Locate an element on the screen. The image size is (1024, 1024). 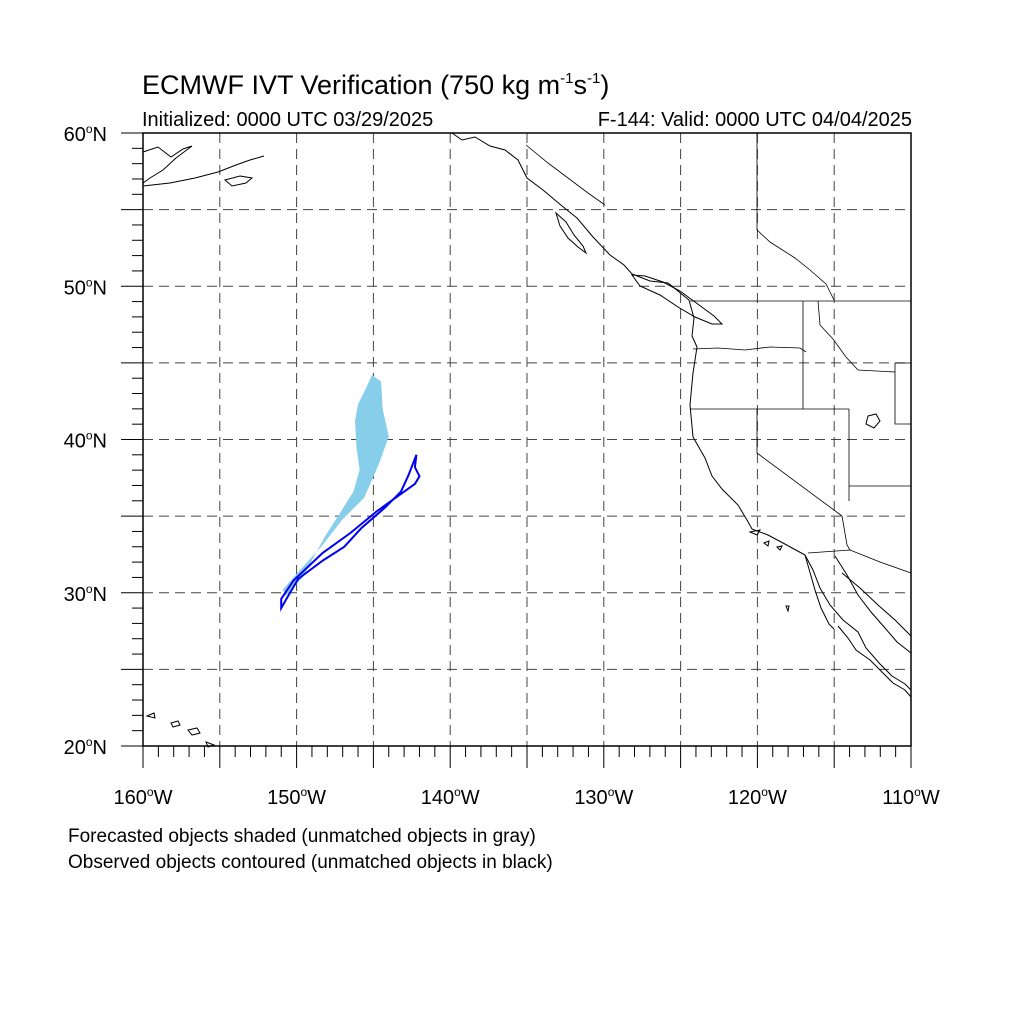
lon-tick-label: 150oW is located at coordinates (296, 797).